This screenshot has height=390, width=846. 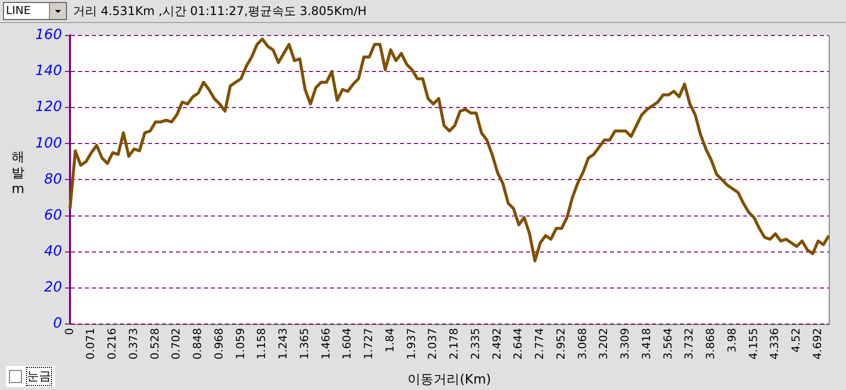 I want to click on x-tick-label: 4.52, so click(x=796, y=340).